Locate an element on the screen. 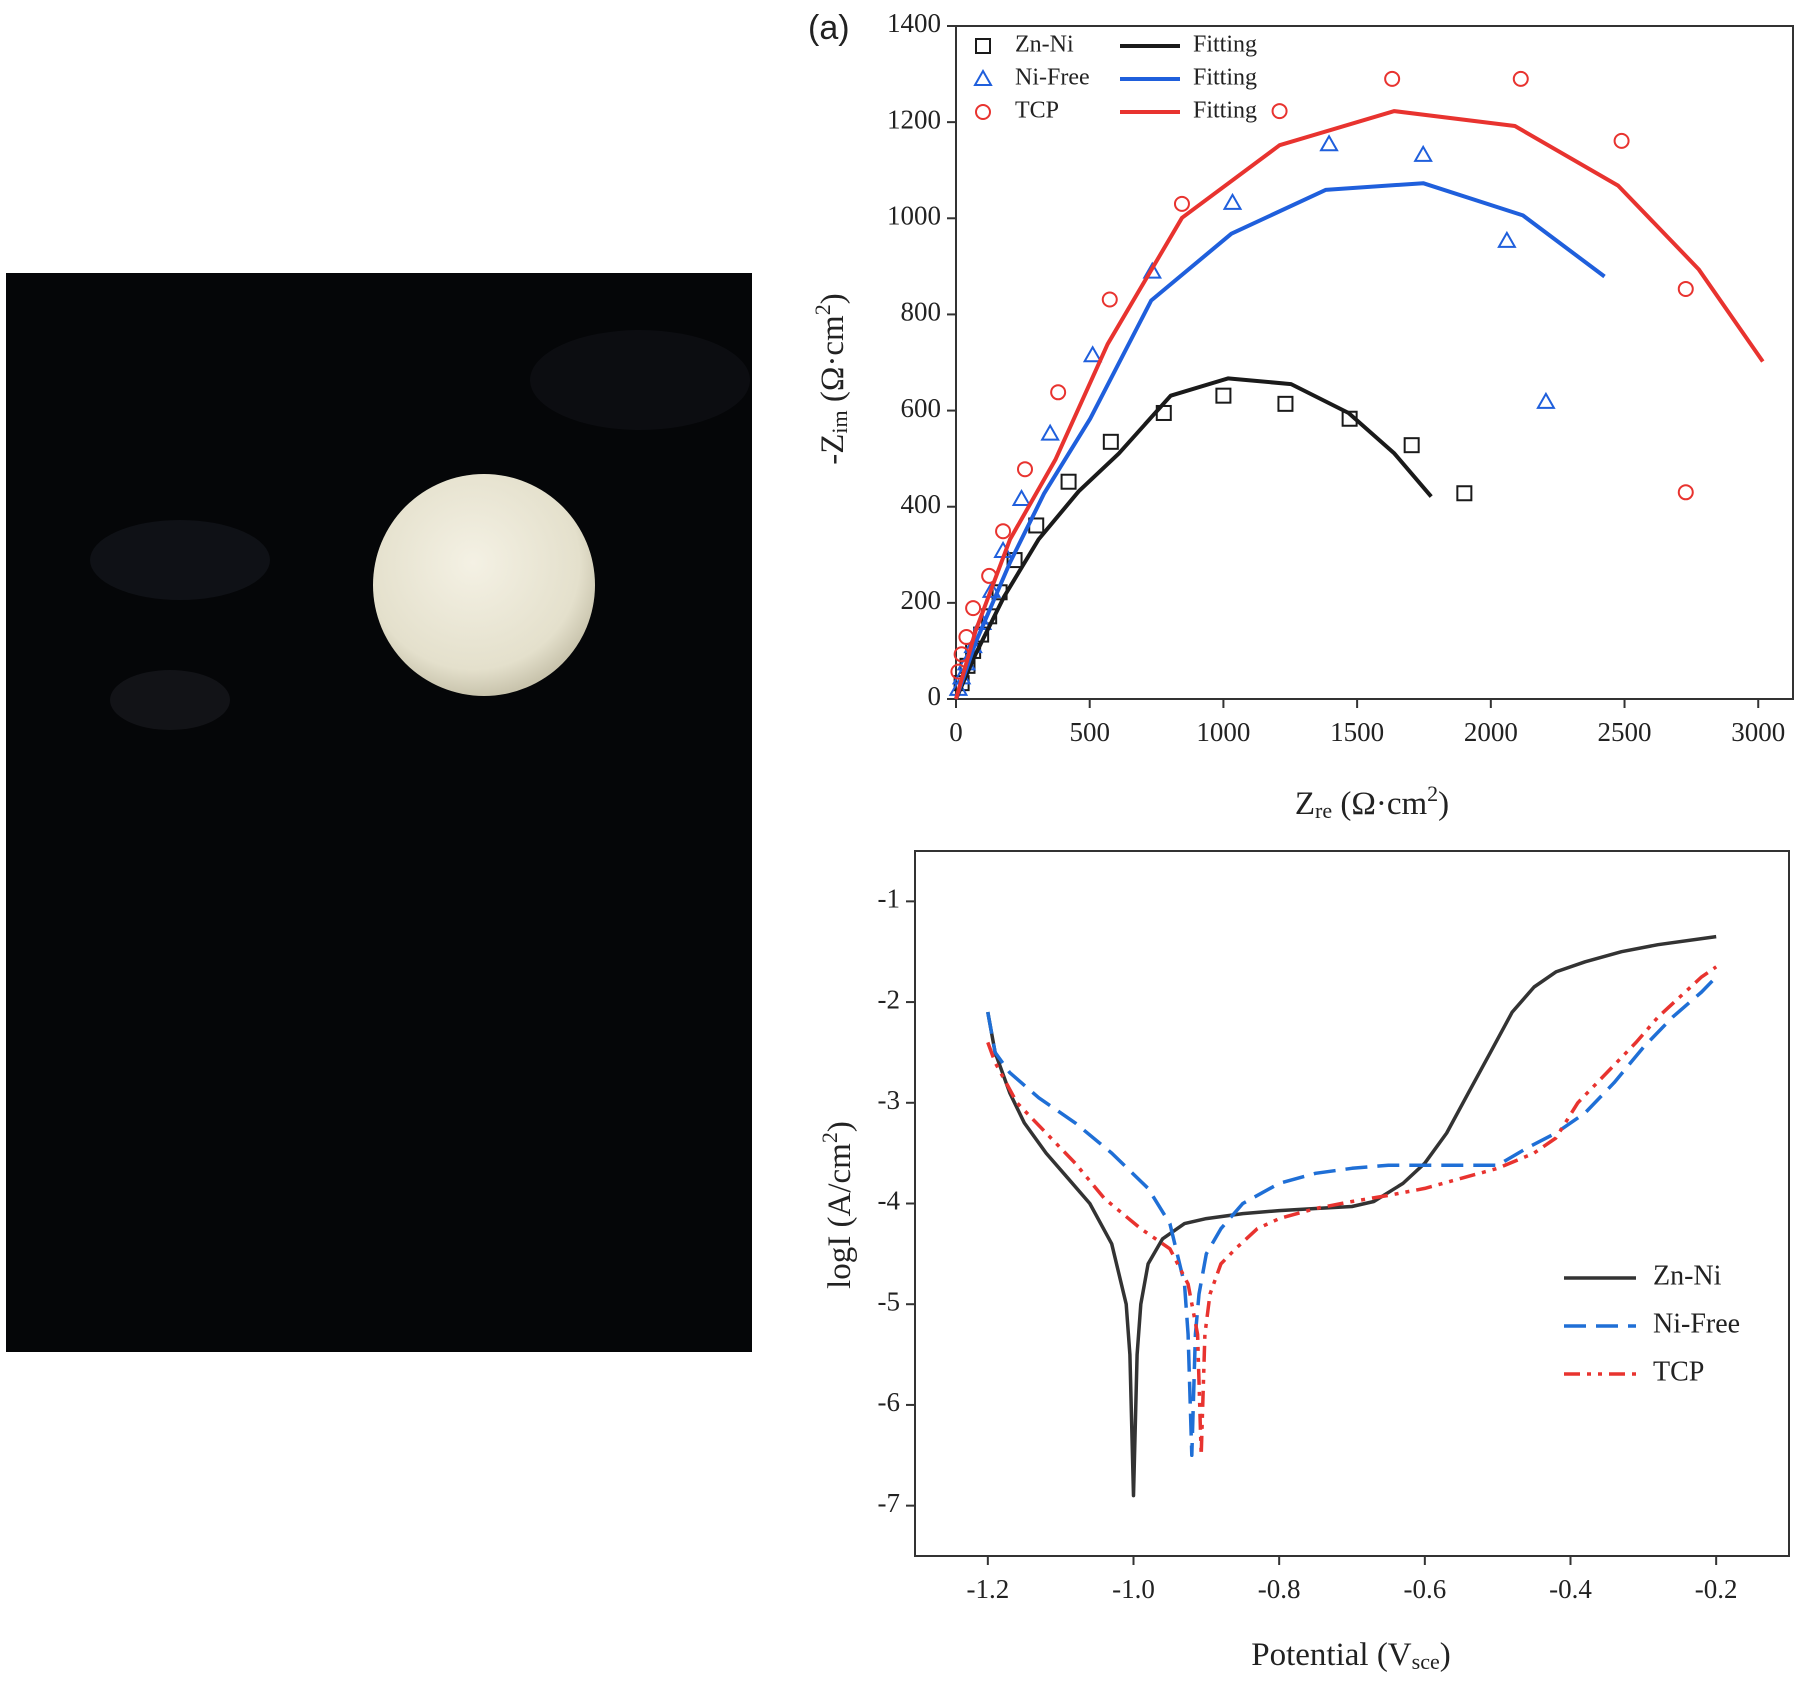 Image resolution: width=1800 pixels, height=1688 pixels. y-tick-label: 0 is located at coordinates (935, 696).